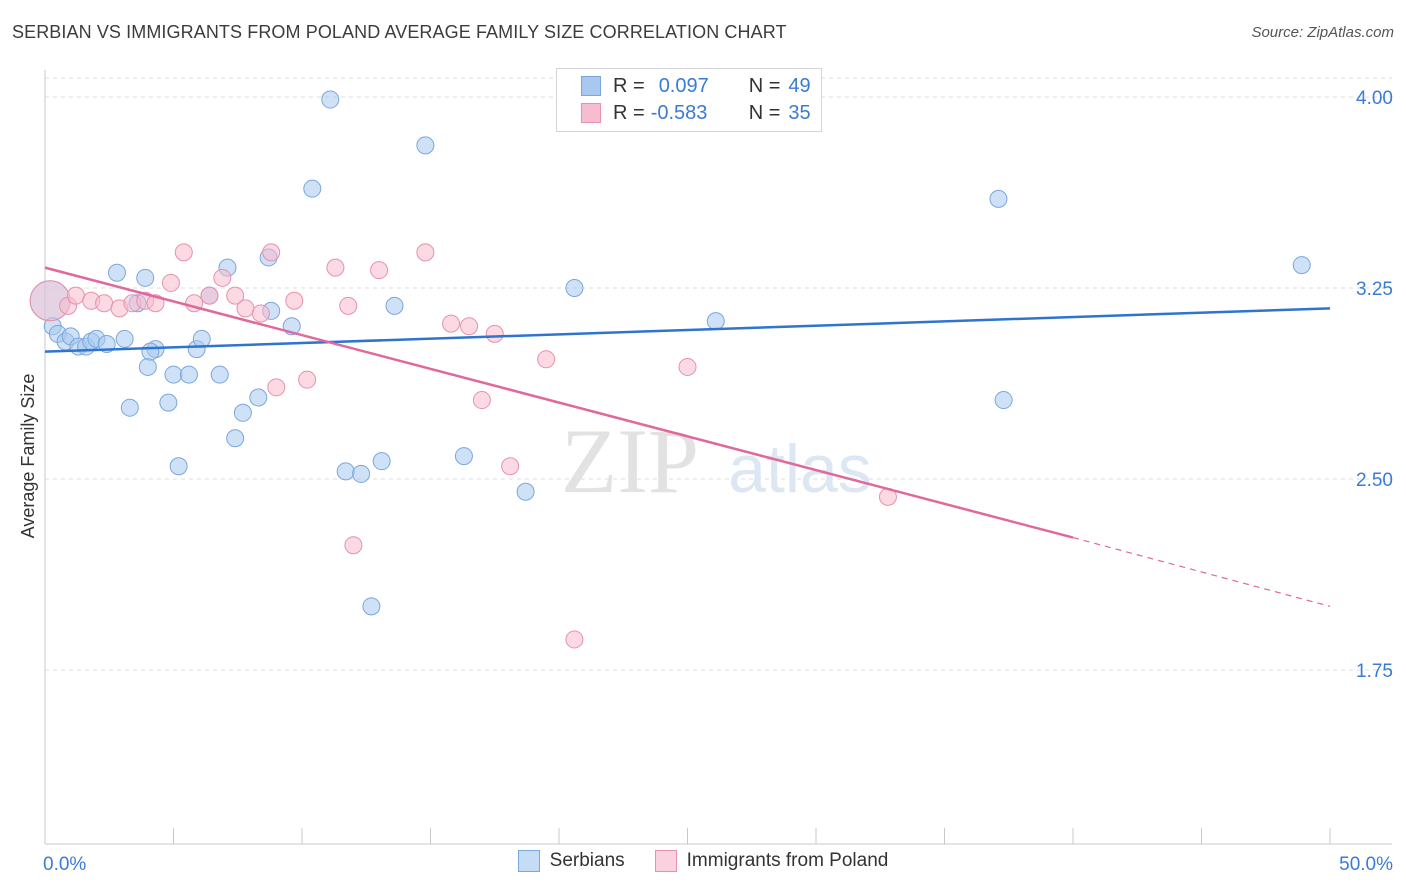 This screenshot has width=1406, height=892. Describe the element at coordinates (64, 864) in the screenshot. I see `x-tick-label: 0.0%` at that location.